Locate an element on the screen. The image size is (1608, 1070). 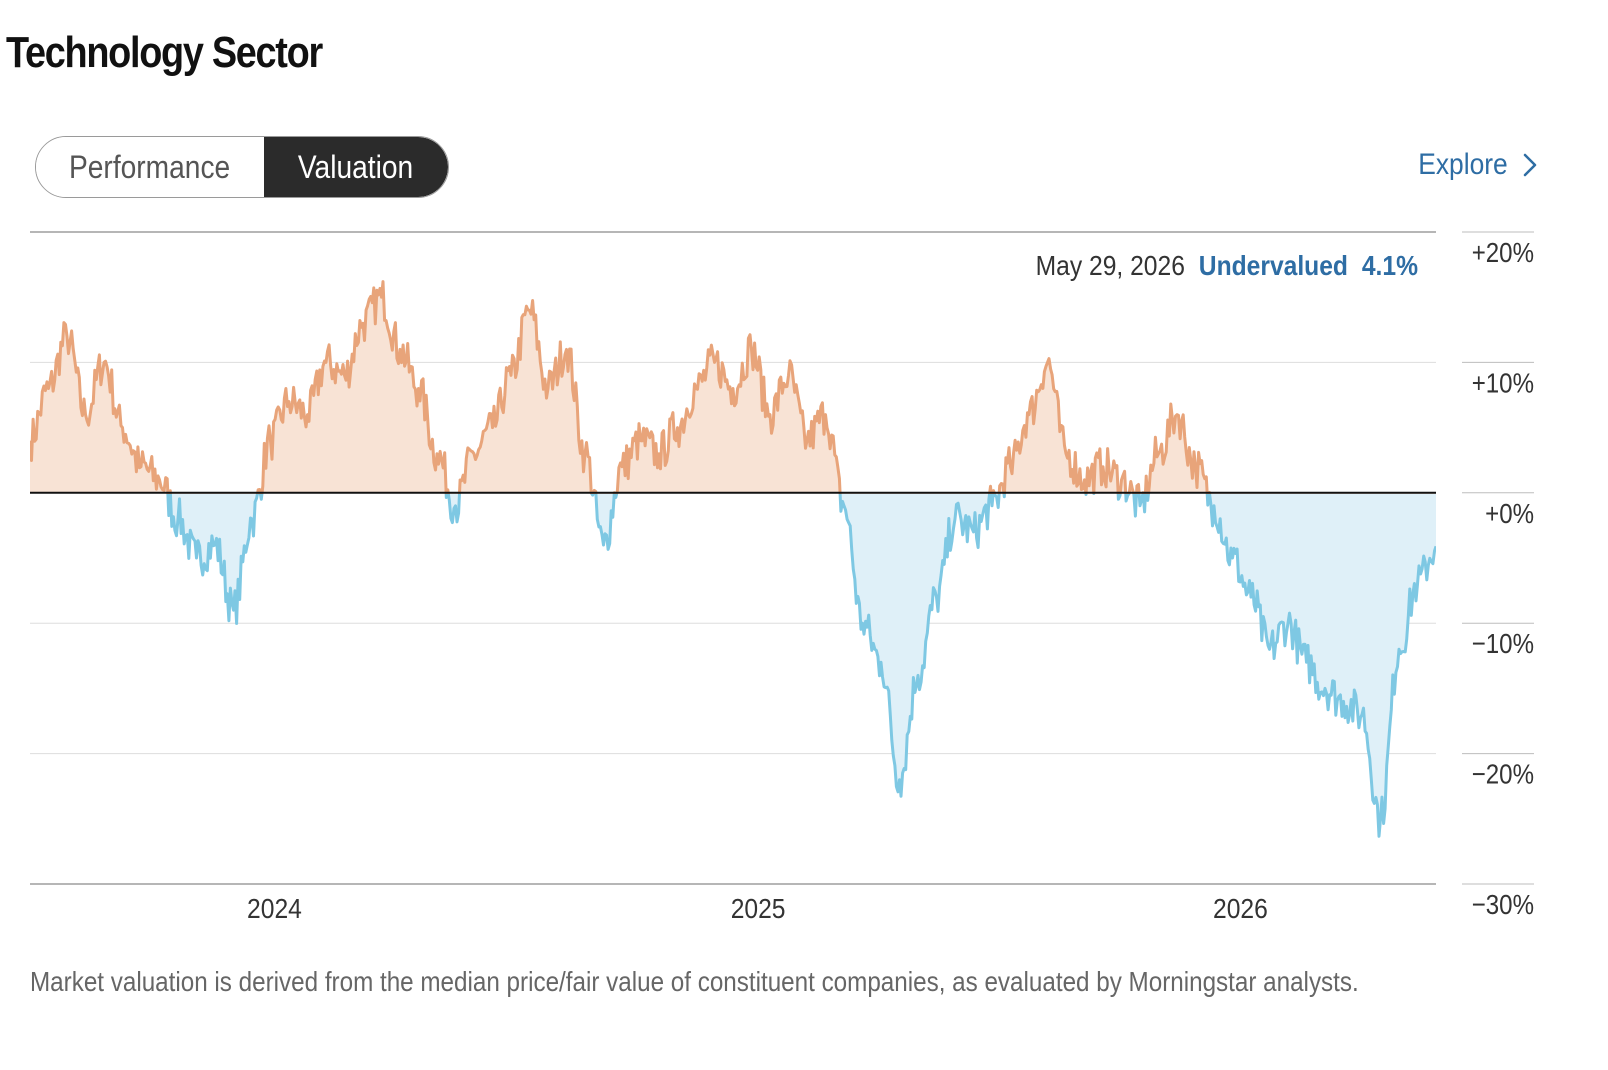
y-tick-label: −30% is located at coordinates (1503, 904).